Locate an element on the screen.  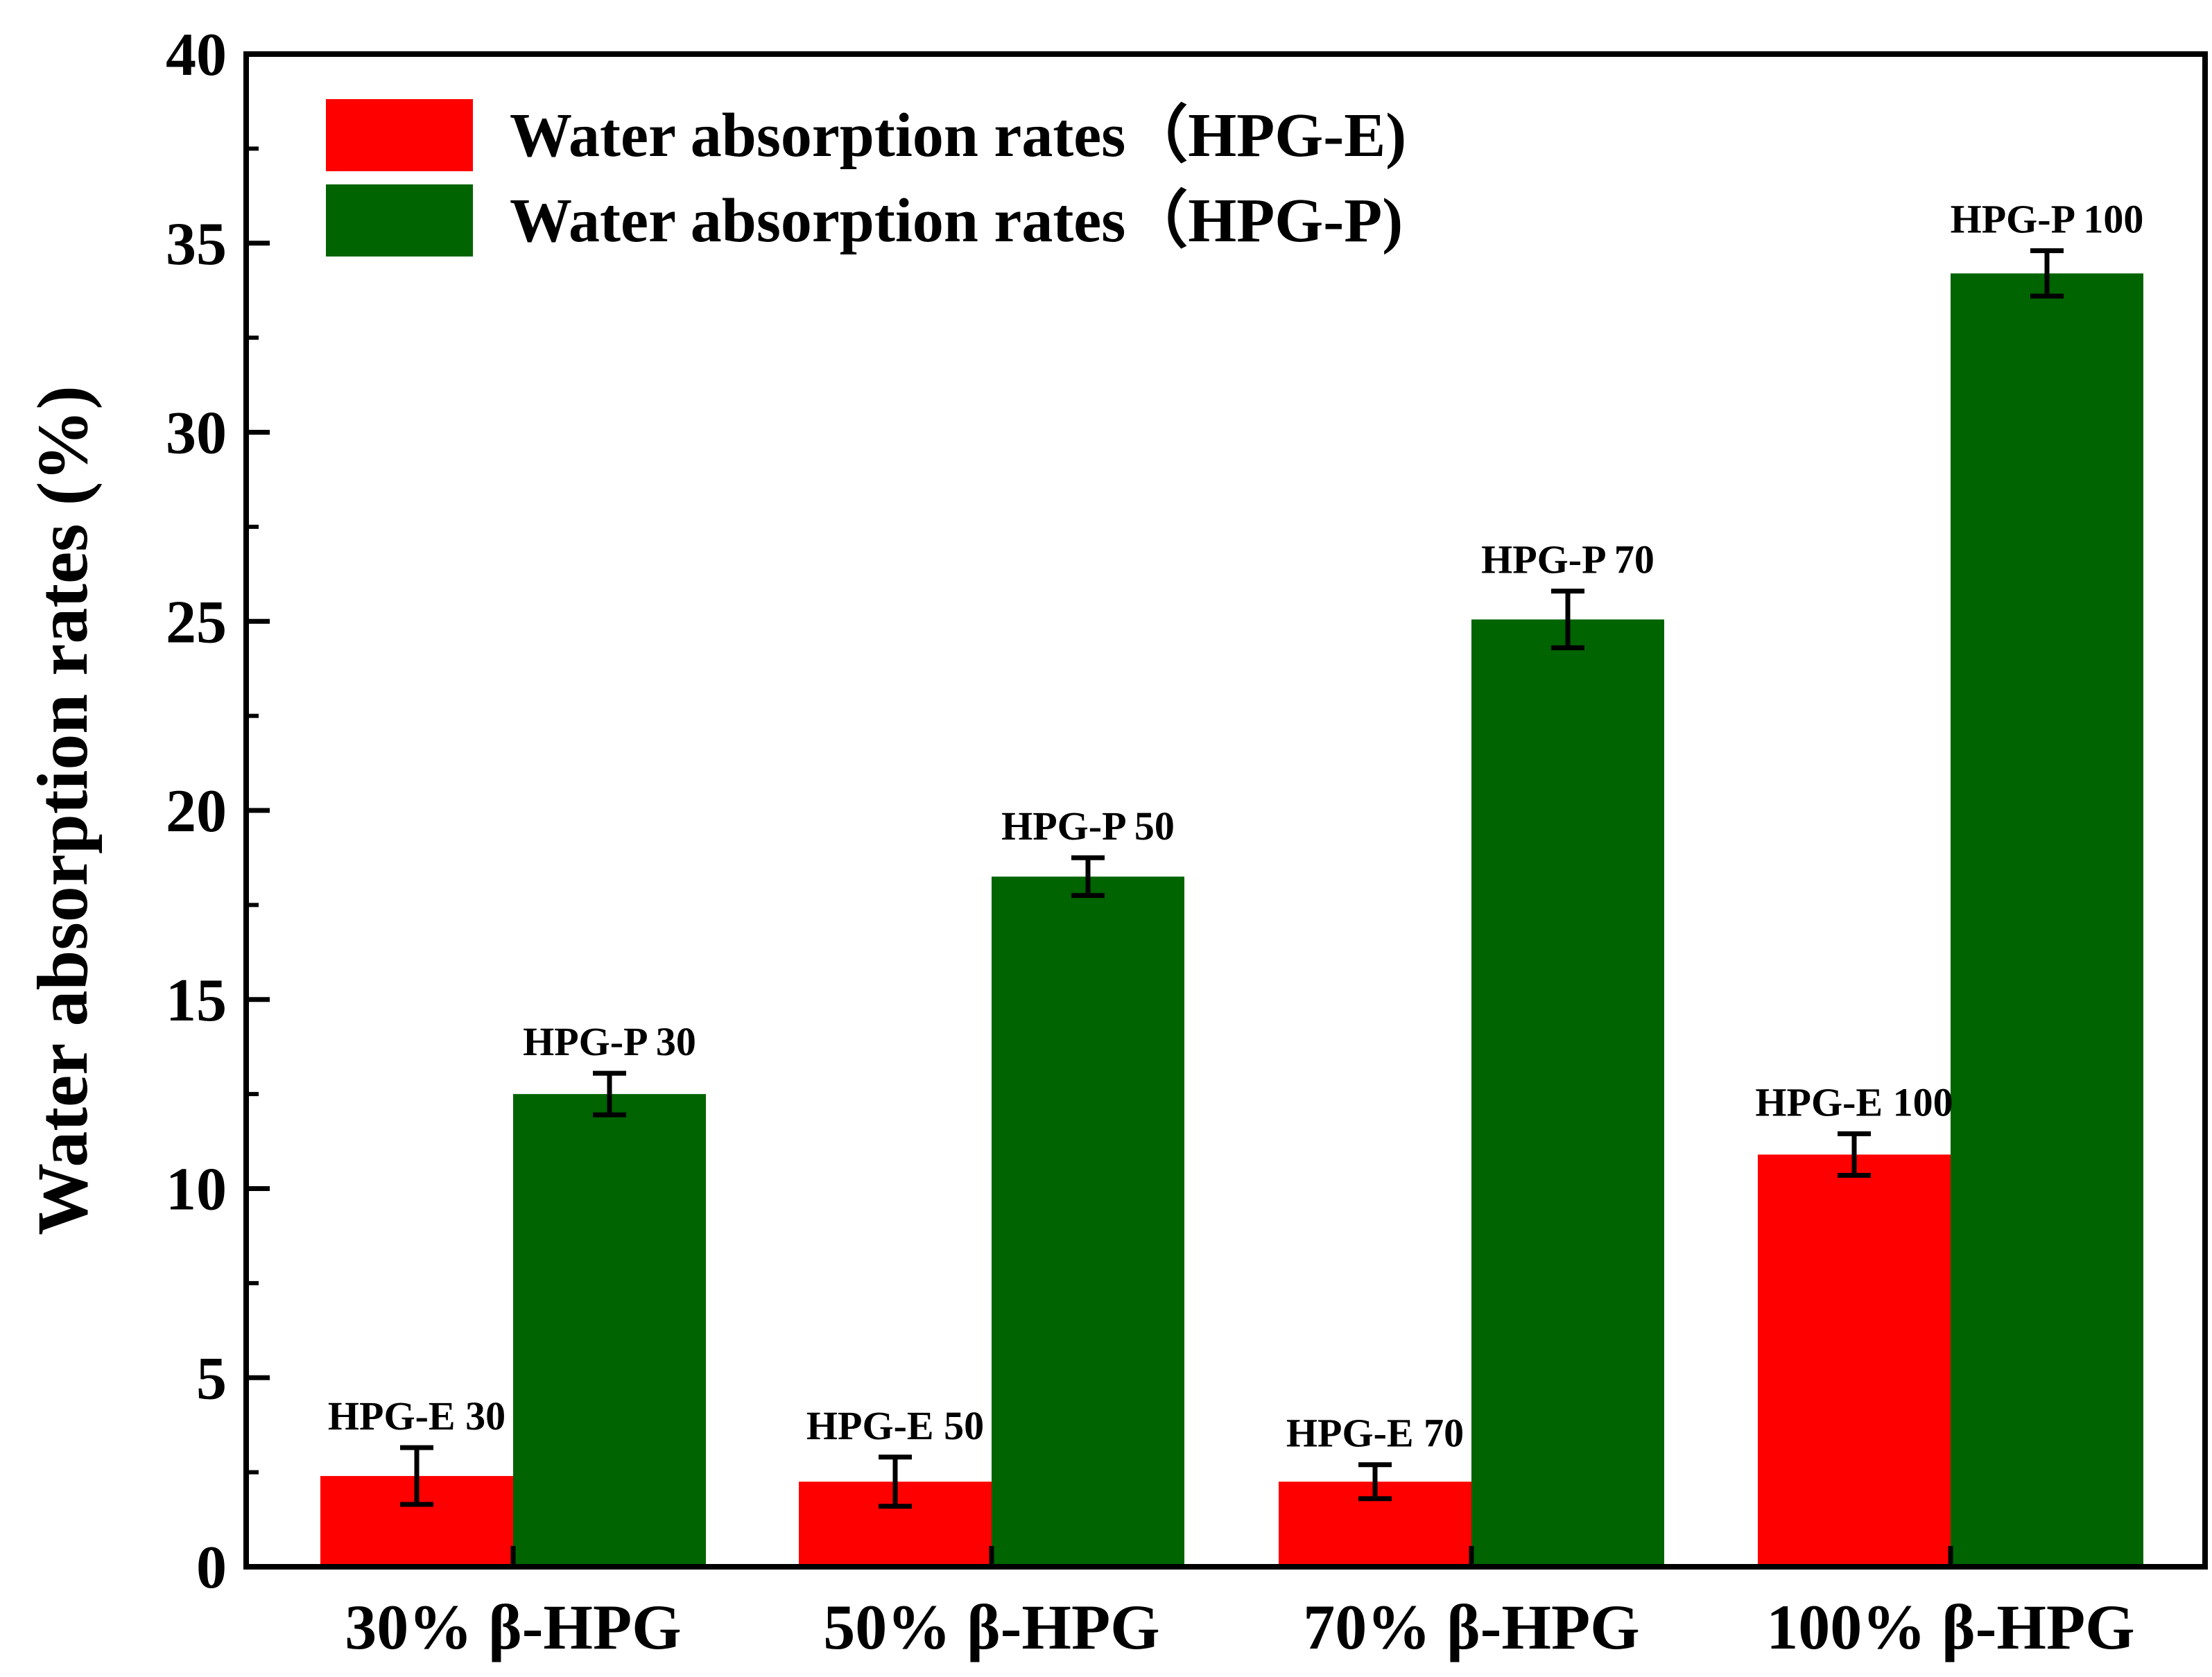
y-axis-title: Water absorption rates (%) is located at coordinates (63, 810).